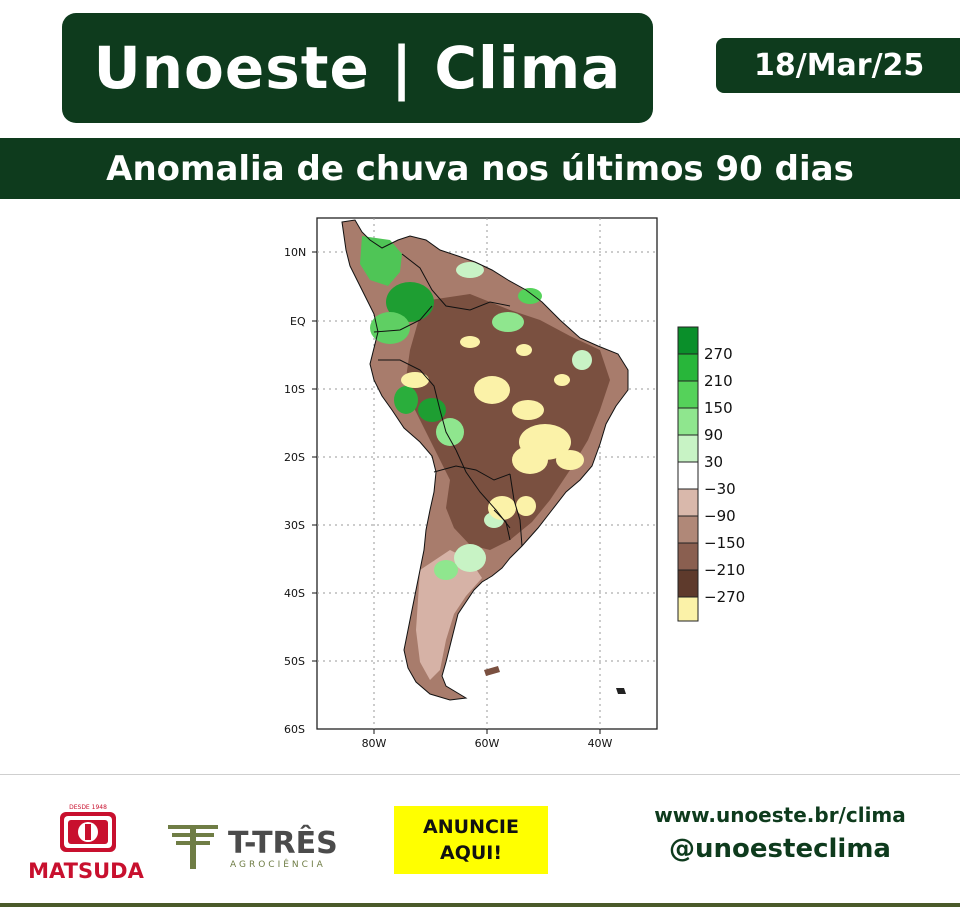 This screenshot has height=907, width=960. Describe the element at coordinates (780, 815) in the screenshot. I see `website-link: www.unoeste.br/clima` at that location.